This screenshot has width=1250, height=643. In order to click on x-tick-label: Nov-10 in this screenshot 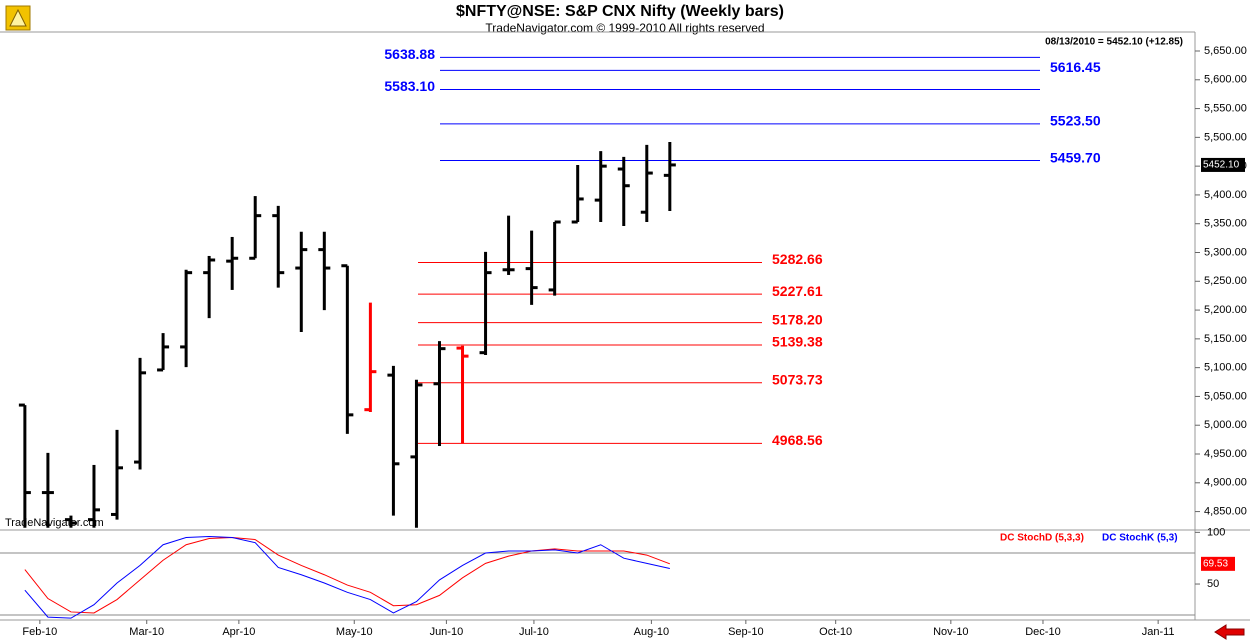, I will do `click(950, 632)`.